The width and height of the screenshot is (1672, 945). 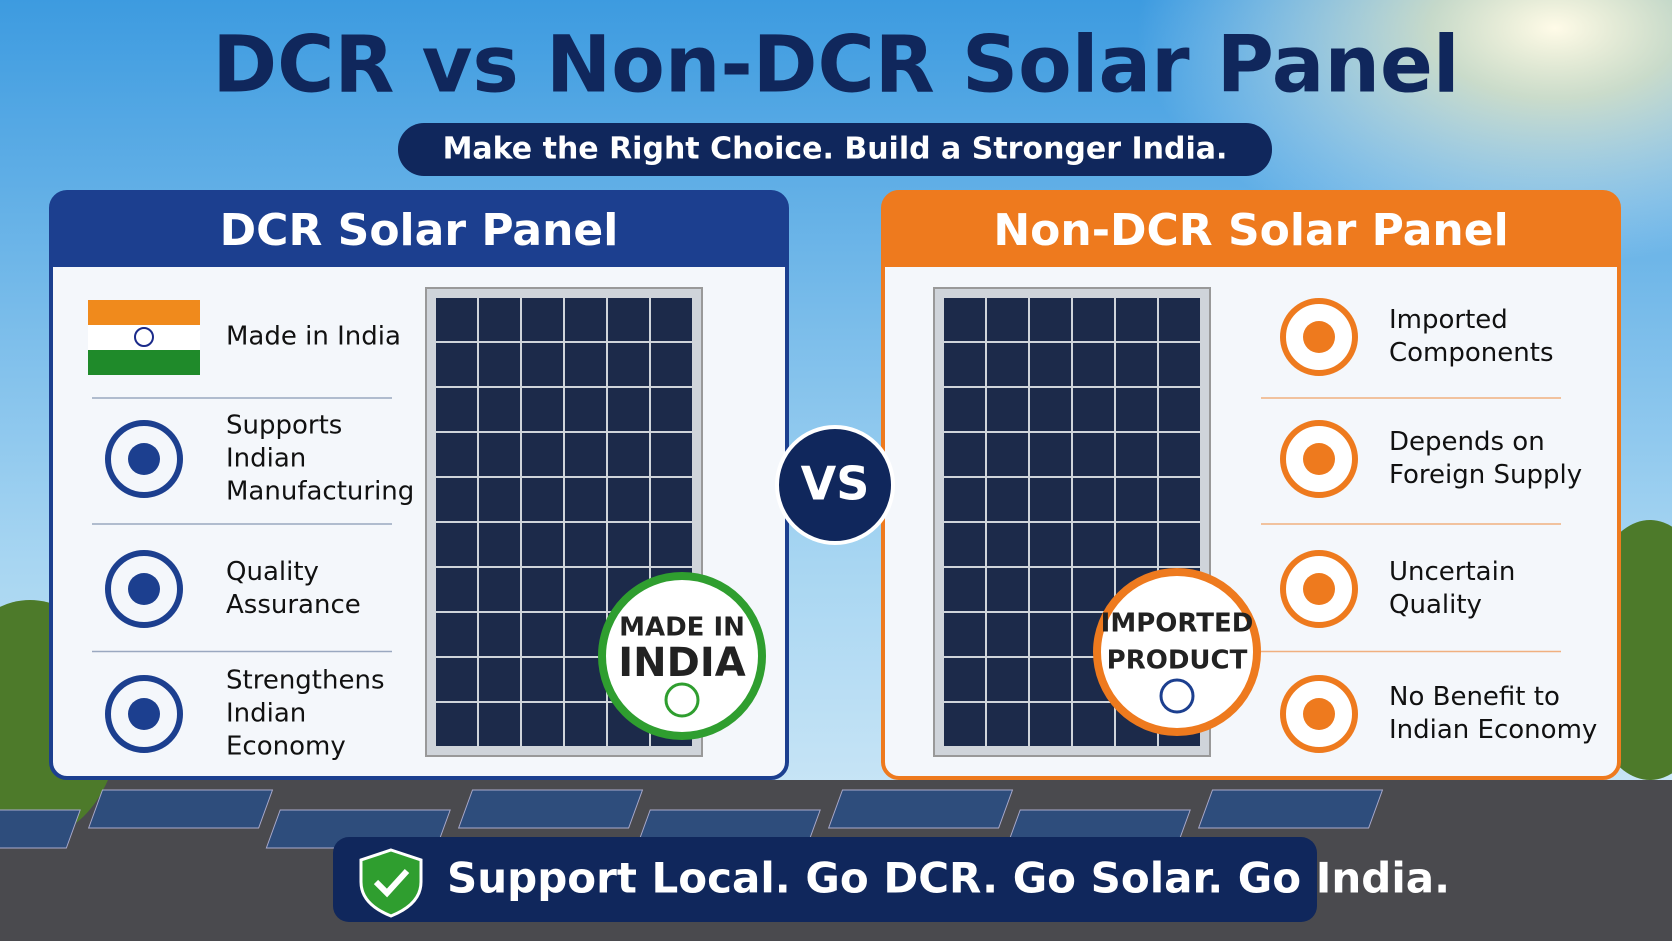 I want to click on item-text: Economy, so click(x=286, y=747).